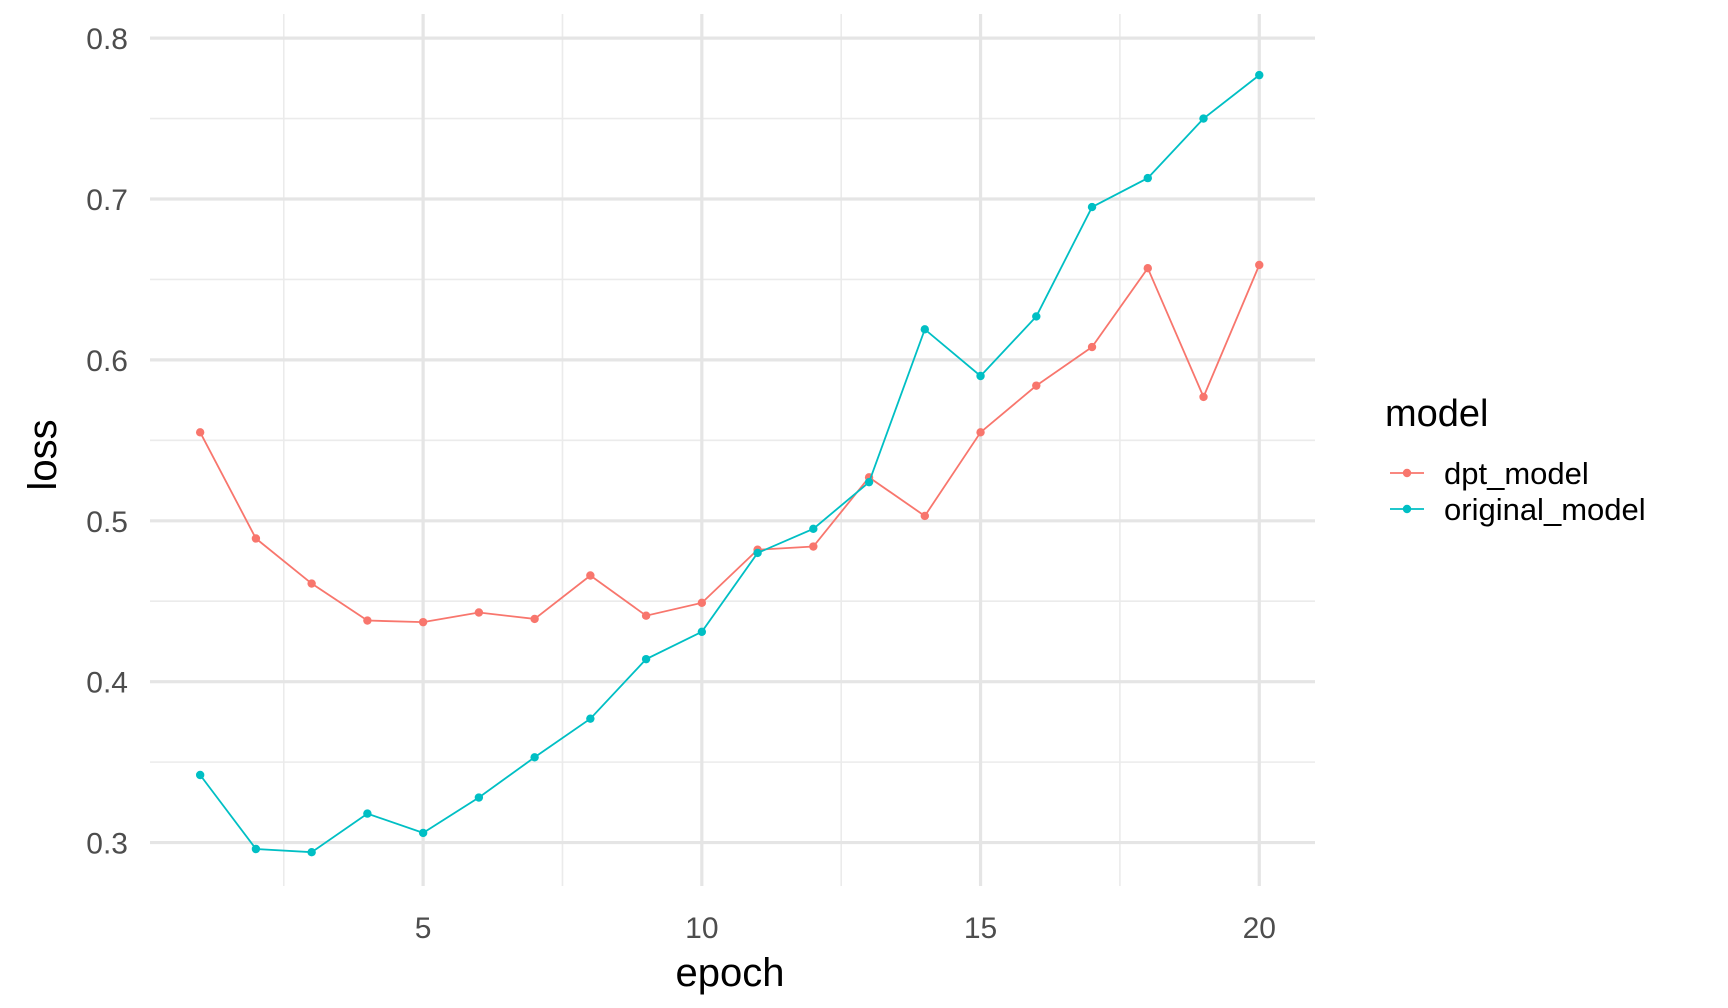  I want to click on legend-item: dpt_model, so click(1489, 473).